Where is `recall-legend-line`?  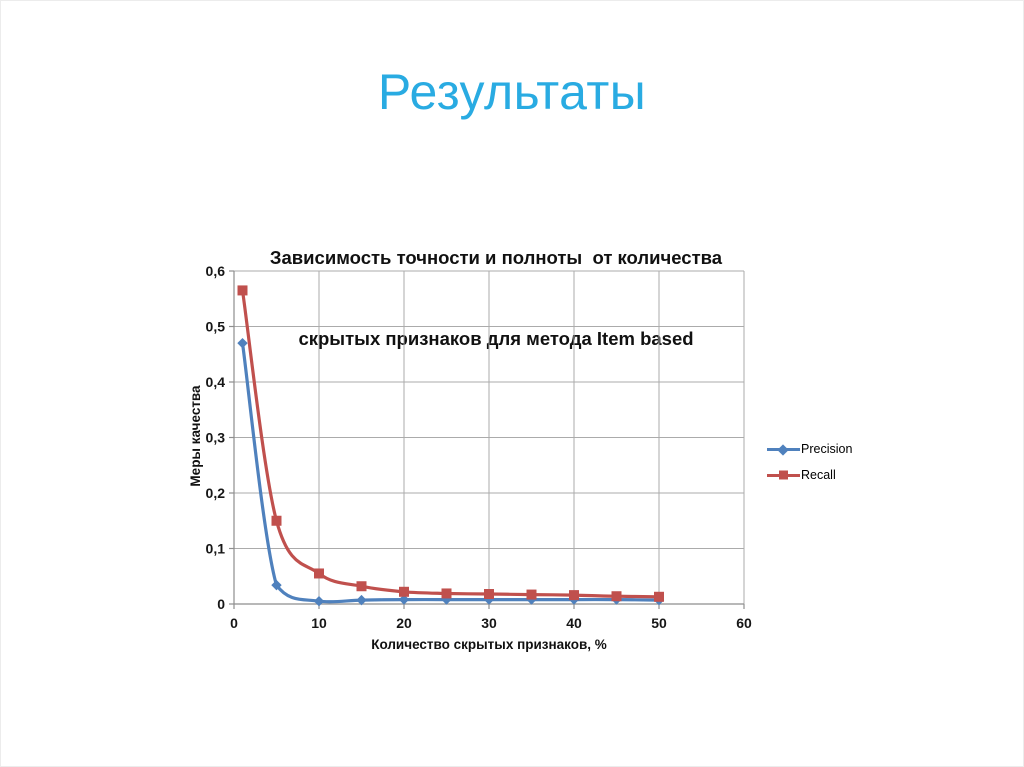
recall-legend-line is located at coordinates (783, 475).